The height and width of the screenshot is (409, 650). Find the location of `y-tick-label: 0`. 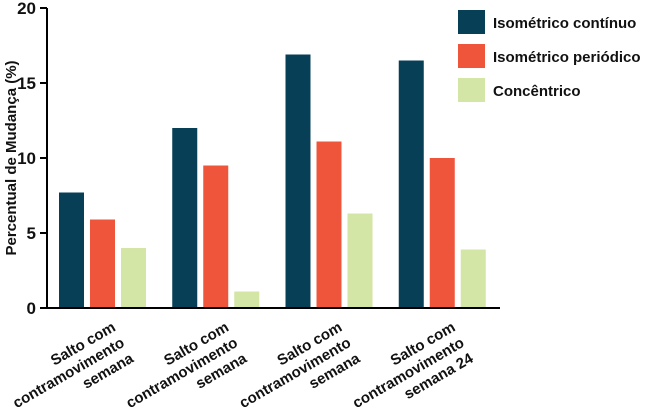

y-tick-label: 0 is located at coordinates (31, 308).